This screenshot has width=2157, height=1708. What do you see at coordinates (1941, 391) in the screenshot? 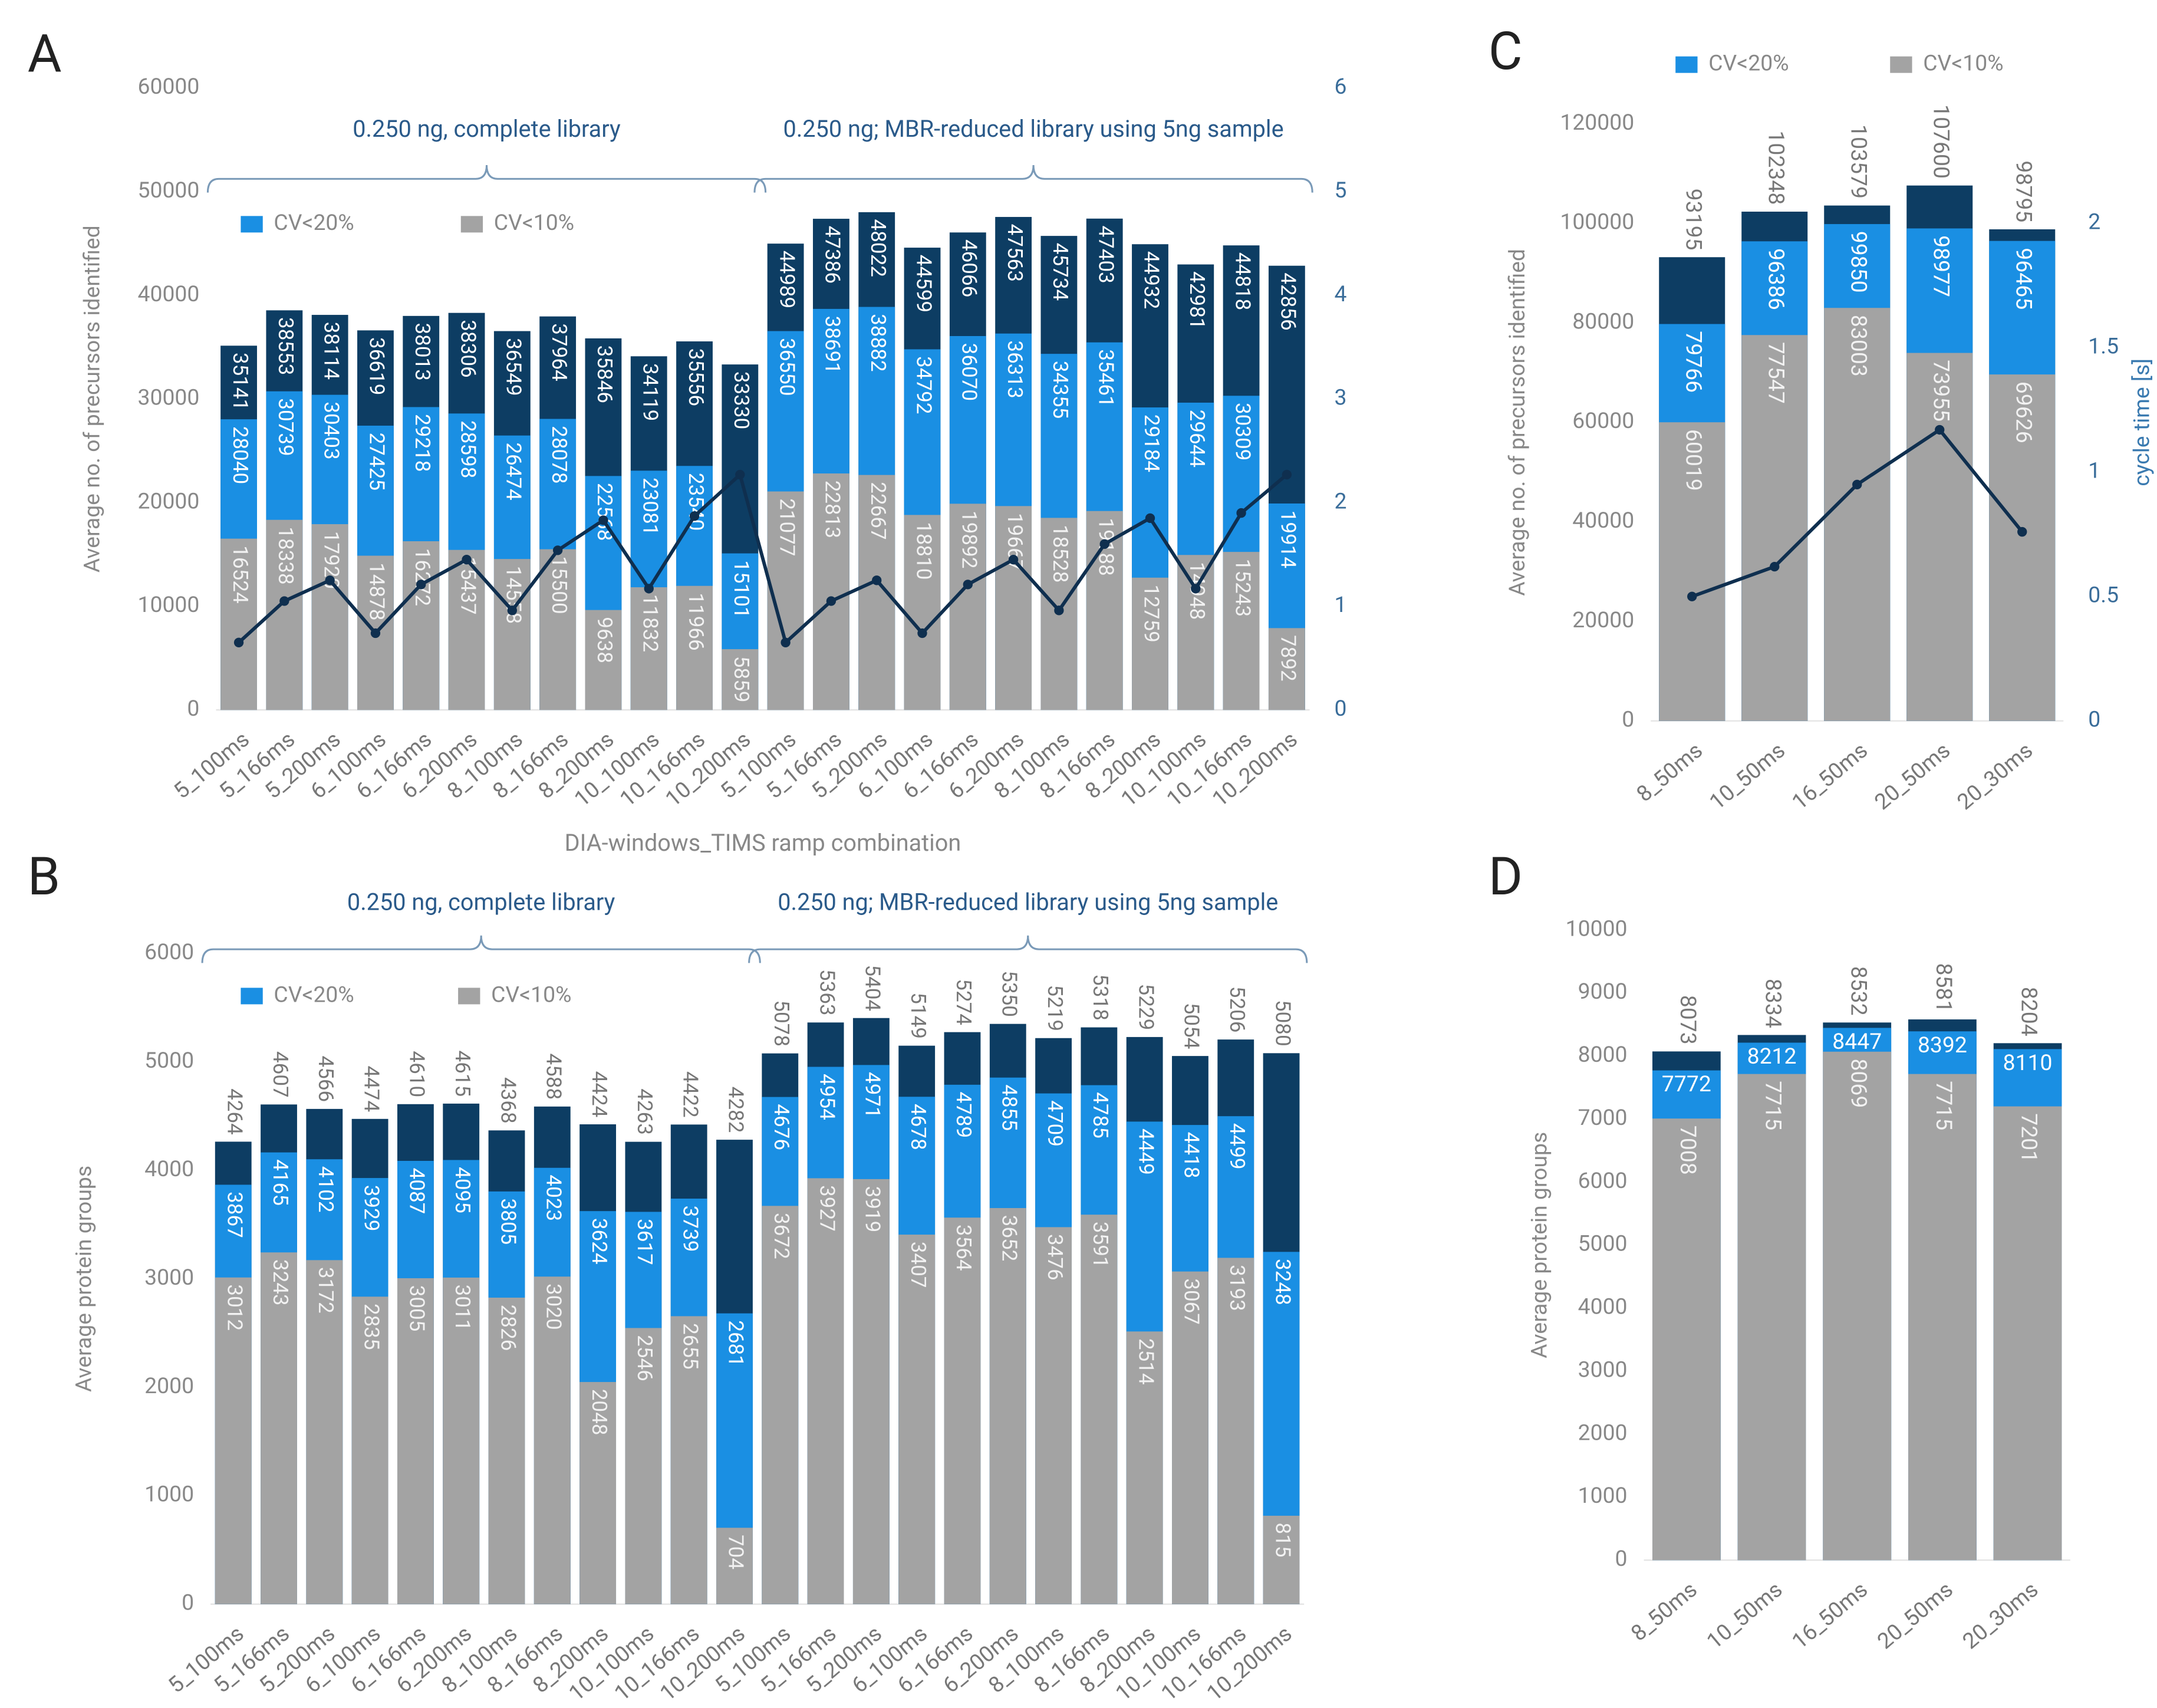
I see `value-label: 73955` at bounding box center [1941, 391].